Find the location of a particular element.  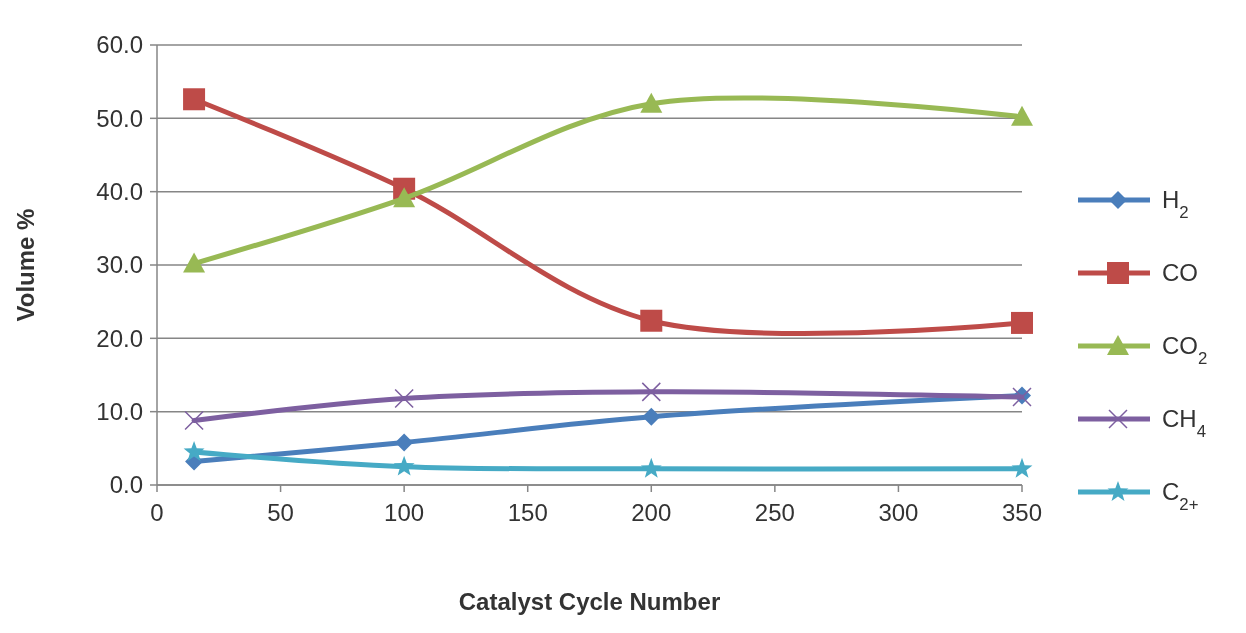

x-tick-label: 350 is located at coordinates (1022, 512).